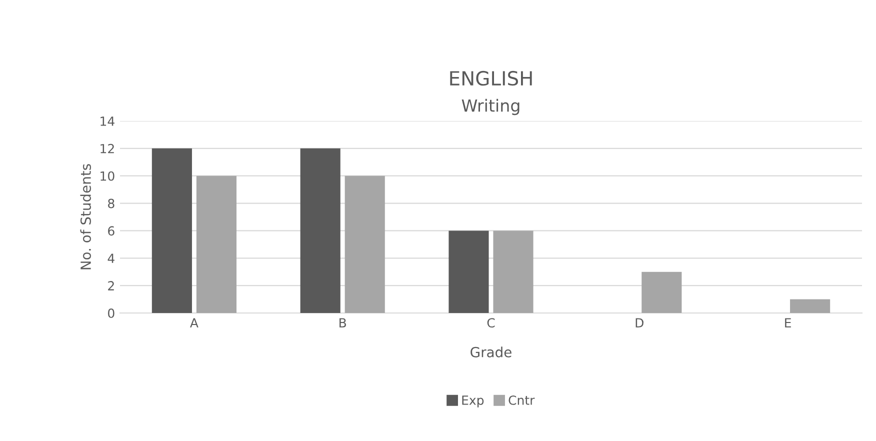 Image resolution: width=876 pixels, height=441 pixels. I want to click on chart-subtitle: Writing, so click(491, 107).